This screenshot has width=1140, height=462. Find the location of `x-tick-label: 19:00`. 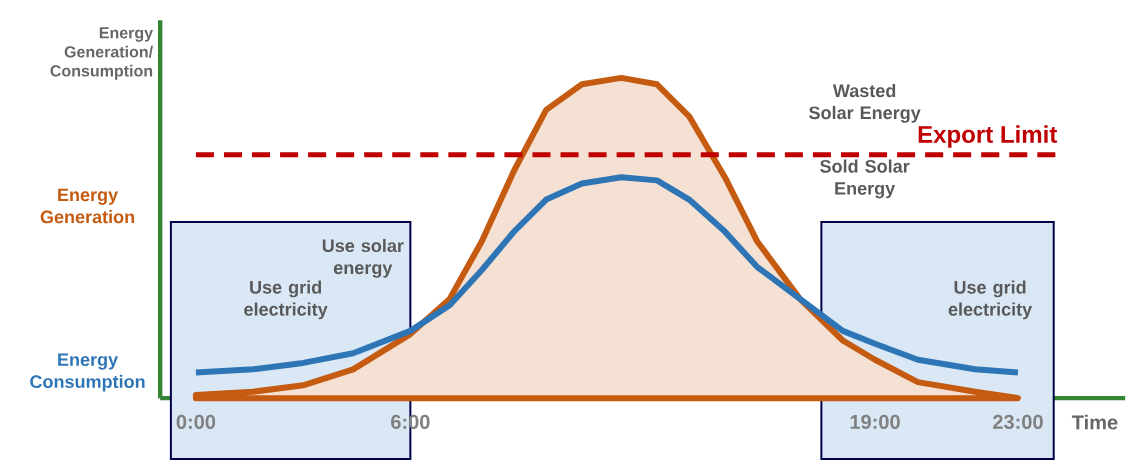

x-tick-label: 19:00 is located at coordinates (875, 422).